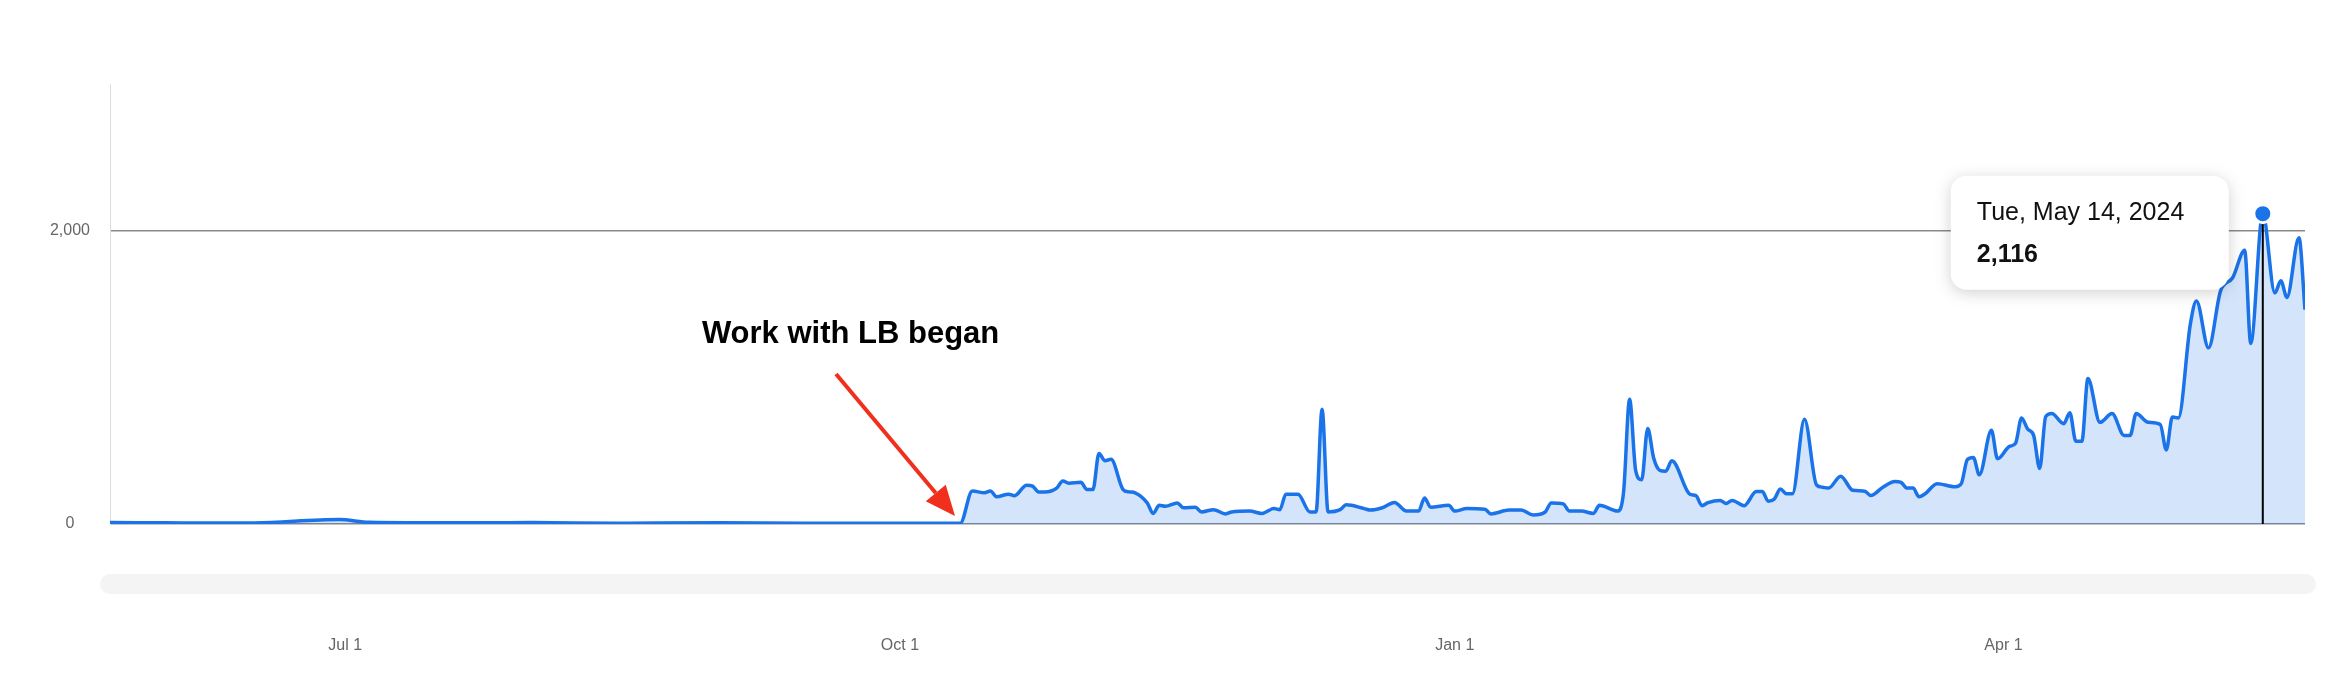 The image size is (2336, 696). I want to click on annotation: 2,116, so click(2007, 252).